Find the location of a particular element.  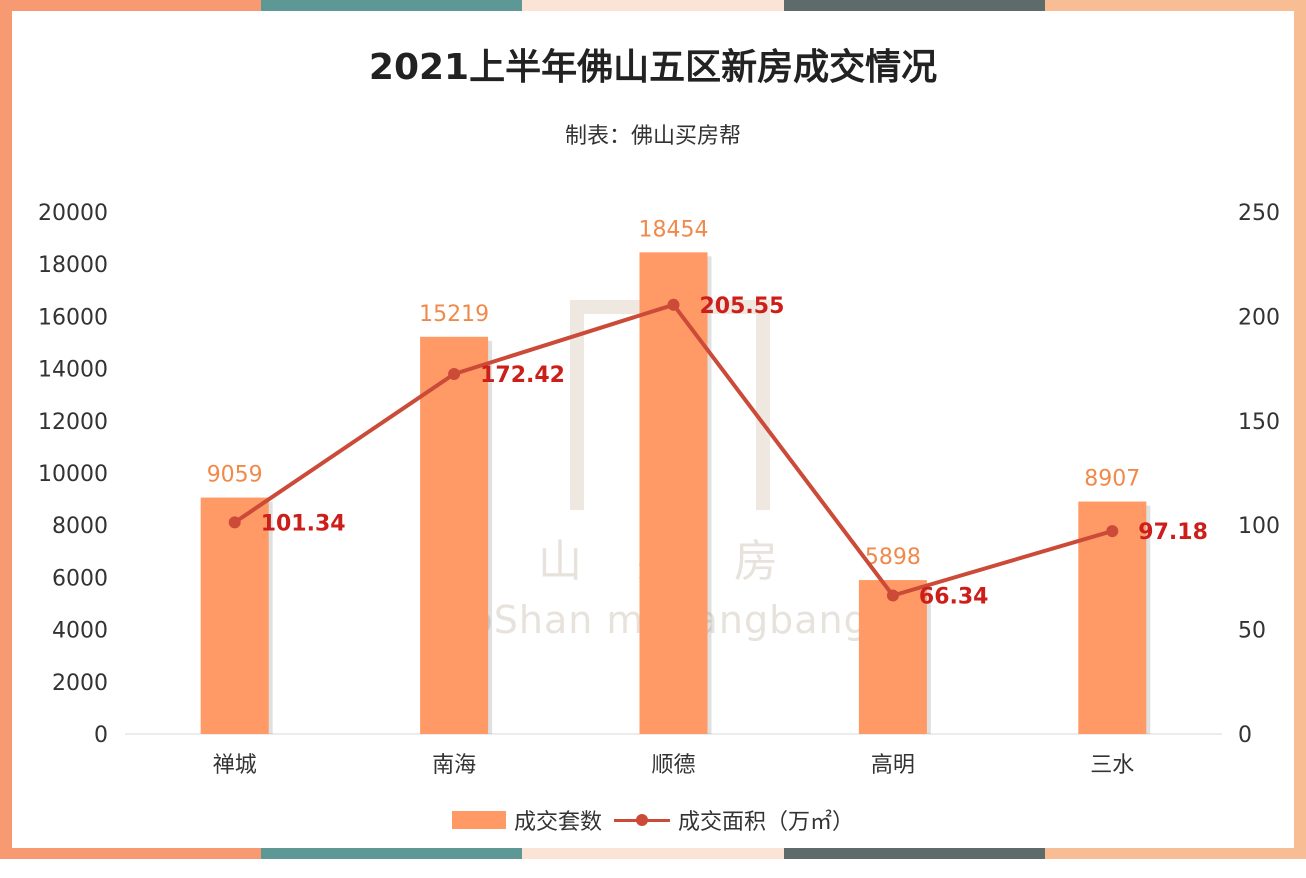

legend-label-bars: 成交套数 is located at coordinates (557, 822).